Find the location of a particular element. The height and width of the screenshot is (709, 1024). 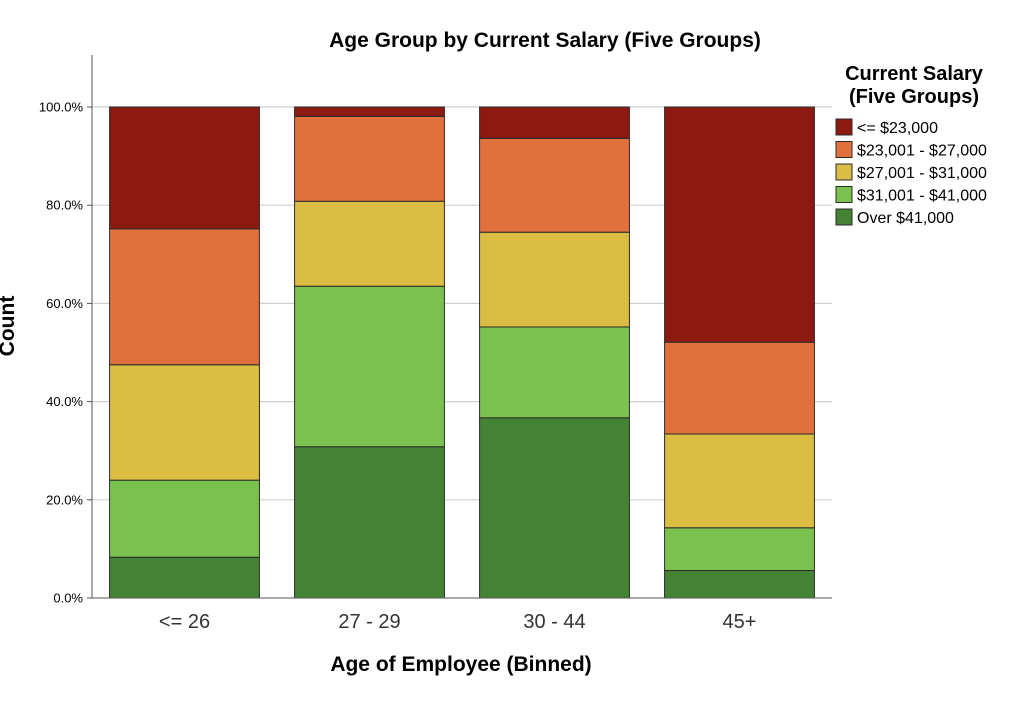

x-tick-label: 27 - 29 is located at coordinates (369, 622).